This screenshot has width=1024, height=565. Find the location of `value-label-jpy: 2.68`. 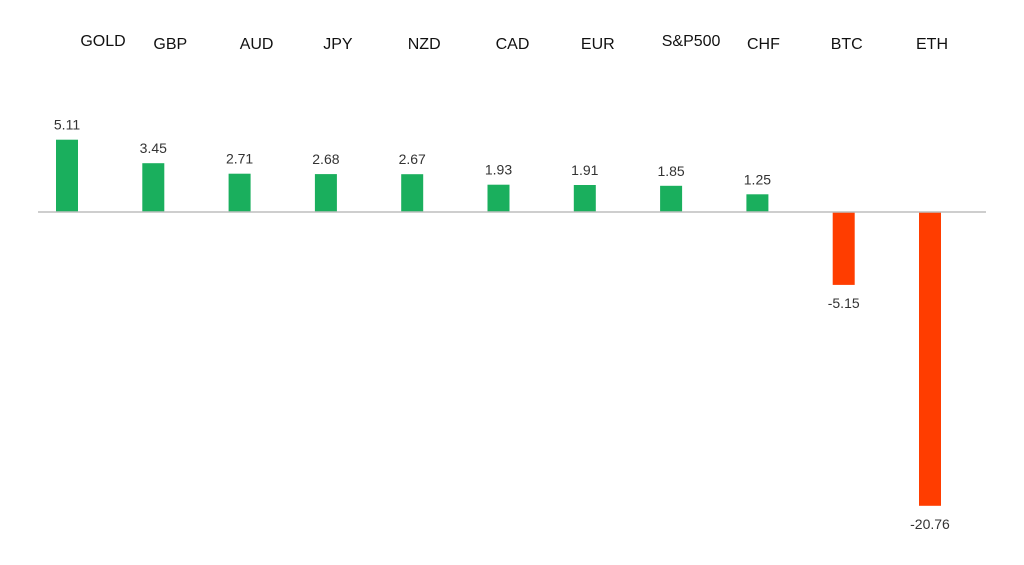

value-label-jpy: 2.68 is located at coordinates (325, 159).